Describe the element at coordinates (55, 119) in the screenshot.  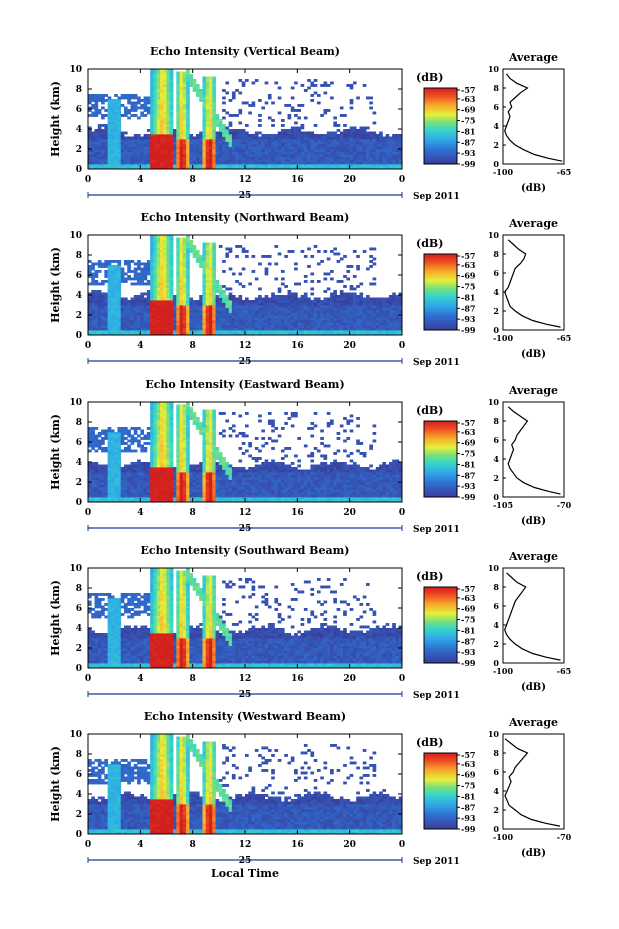
I see `y-axis-label: Height (km)` at that location.